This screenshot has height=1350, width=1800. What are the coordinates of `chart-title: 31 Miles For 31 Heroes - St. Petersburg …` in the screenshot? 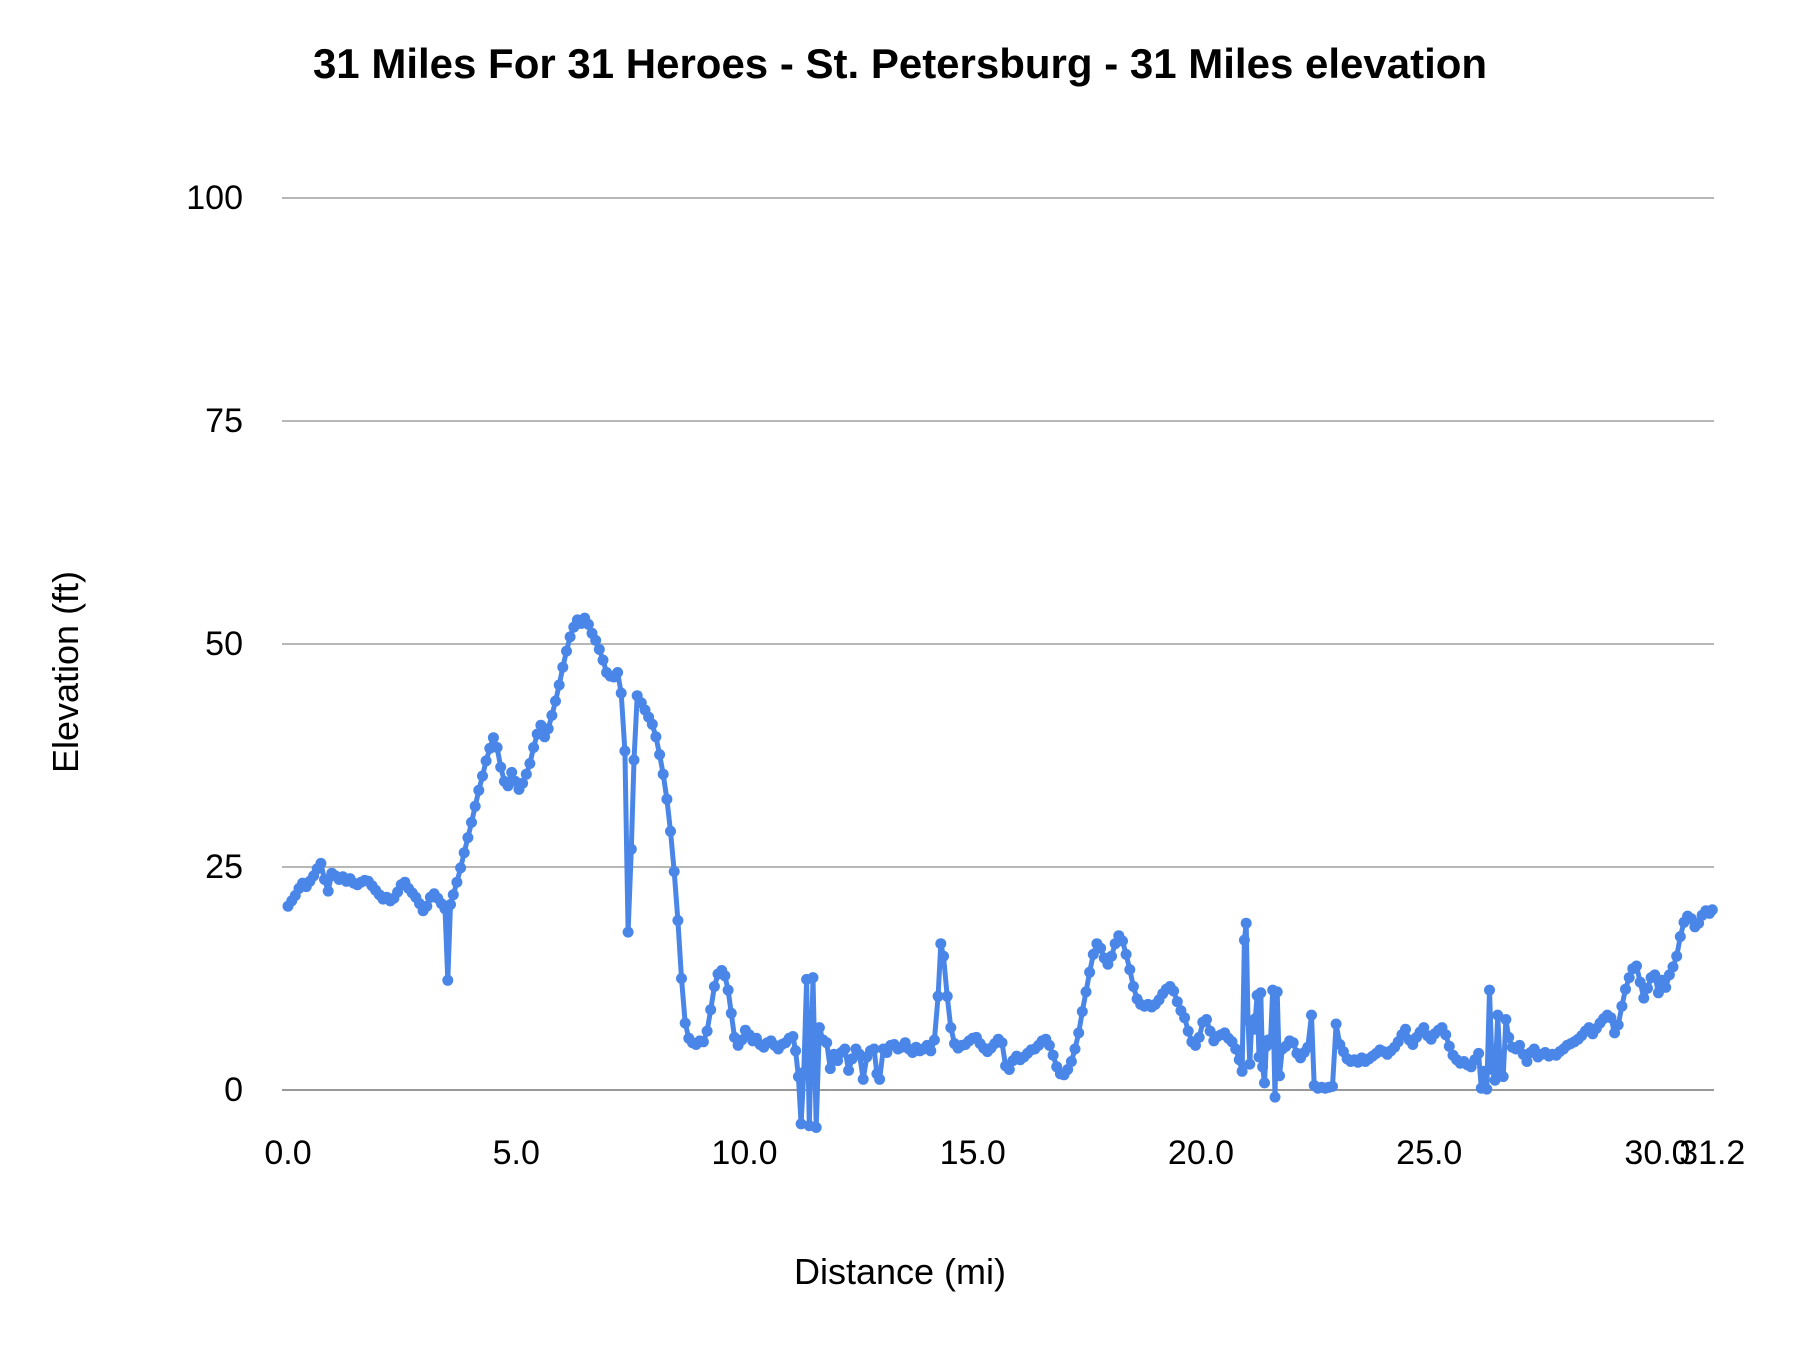 It's located at (900, 63).